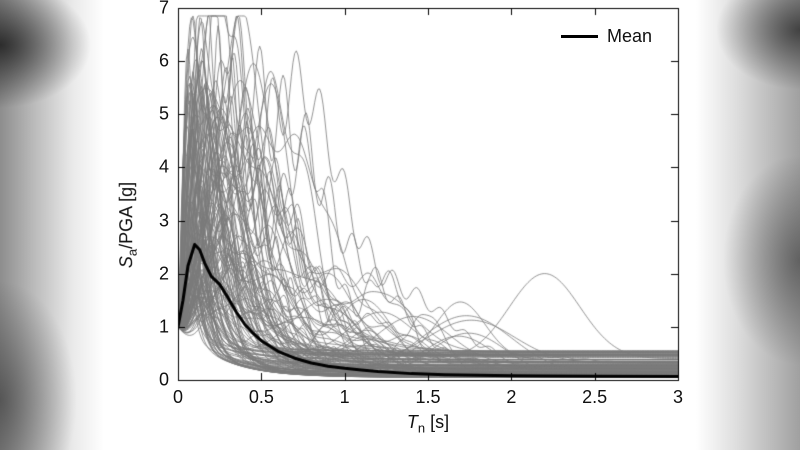 This screenshot has width=800, height=450. What do you see at coordinates (163, 379) in the screenshot?
I see `y-tick-label: 0` at bounding box center [163, 379].